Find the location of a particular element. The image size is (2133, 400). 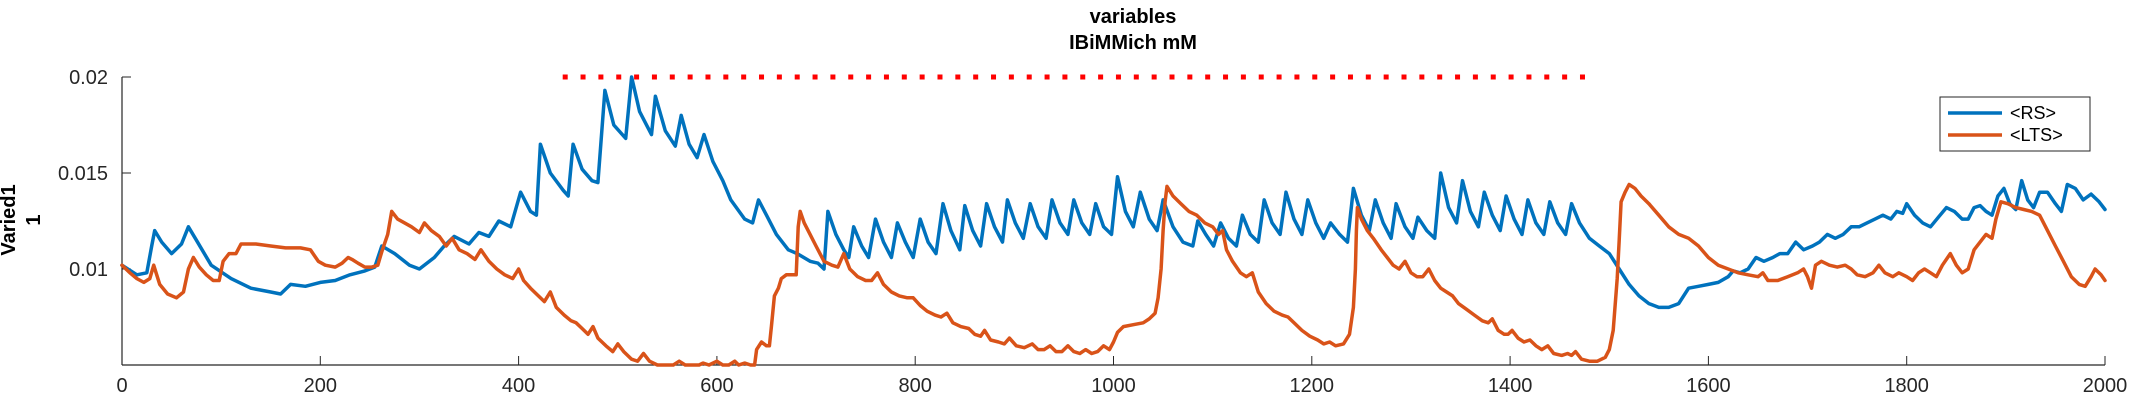

x-tick-label: 0 is located at coordinates (121, 386).